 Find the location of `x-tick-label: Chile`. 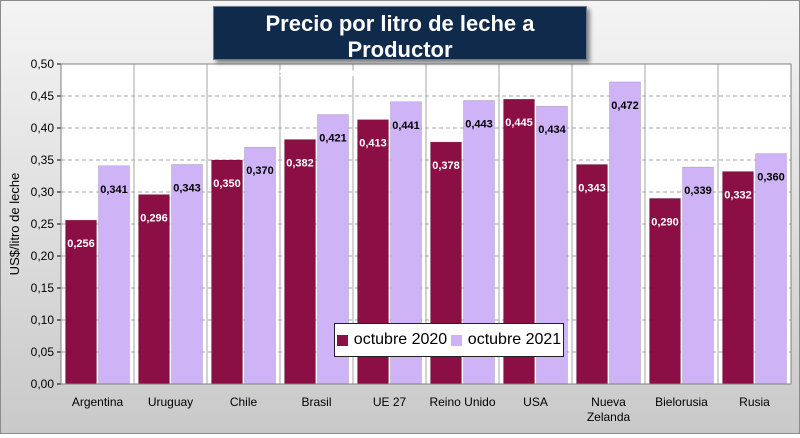

x-tick-label: Chile is located at coordinates (244, 402).